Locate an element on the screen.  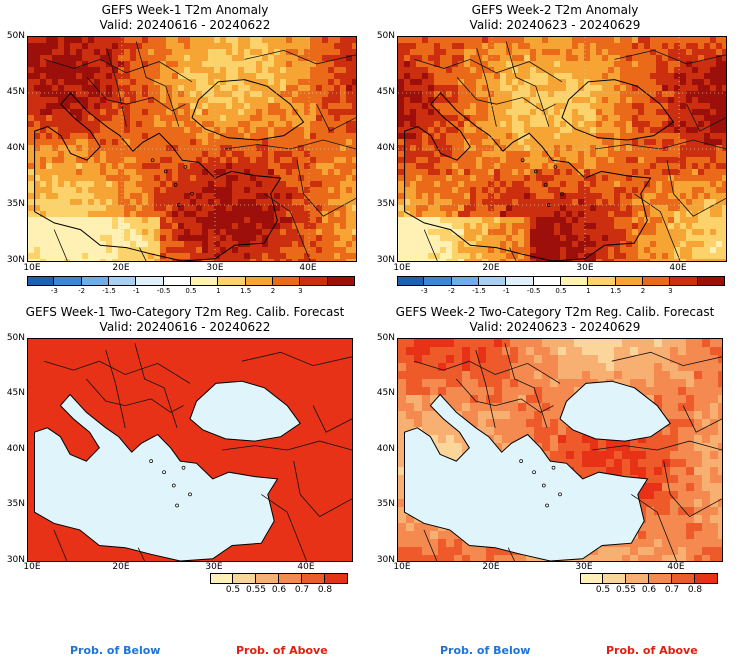
prob-map-week1 is located at coordinates (190, 450).